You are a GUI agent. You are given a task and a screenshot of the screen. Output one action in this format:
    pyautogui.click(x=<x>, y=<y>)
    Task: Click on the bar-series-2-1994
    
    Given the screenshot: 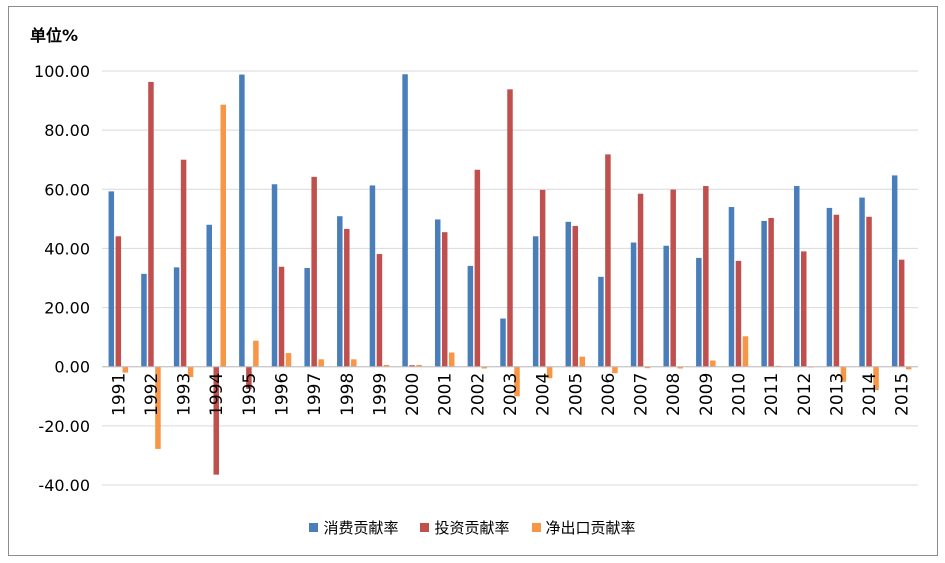 What is the action you would take?
    pyautogui.click(x=223, y=235)
    